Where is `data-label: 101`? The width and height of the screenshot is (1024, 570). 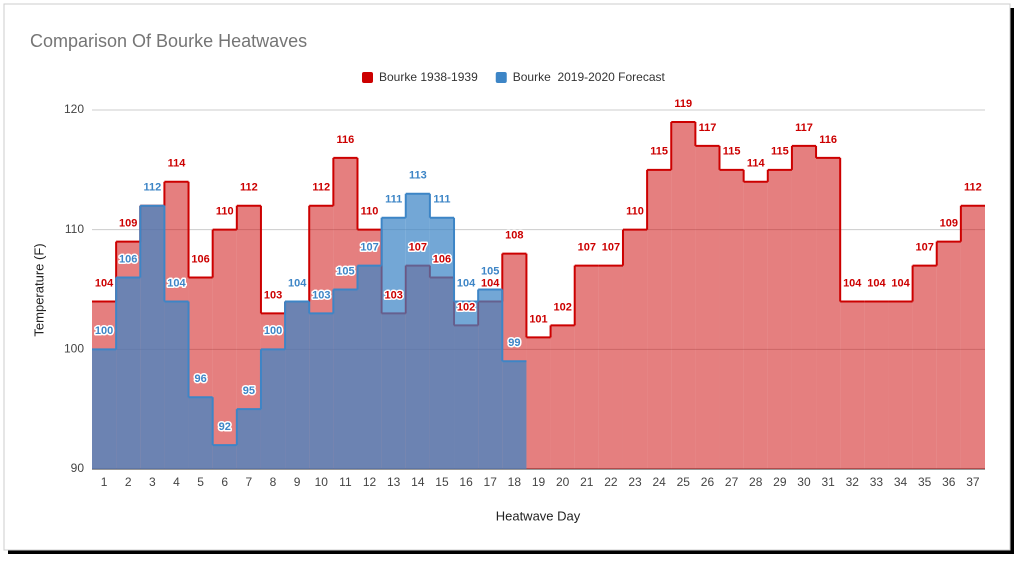
data-label: 101 is located at coordinates (538, 319).